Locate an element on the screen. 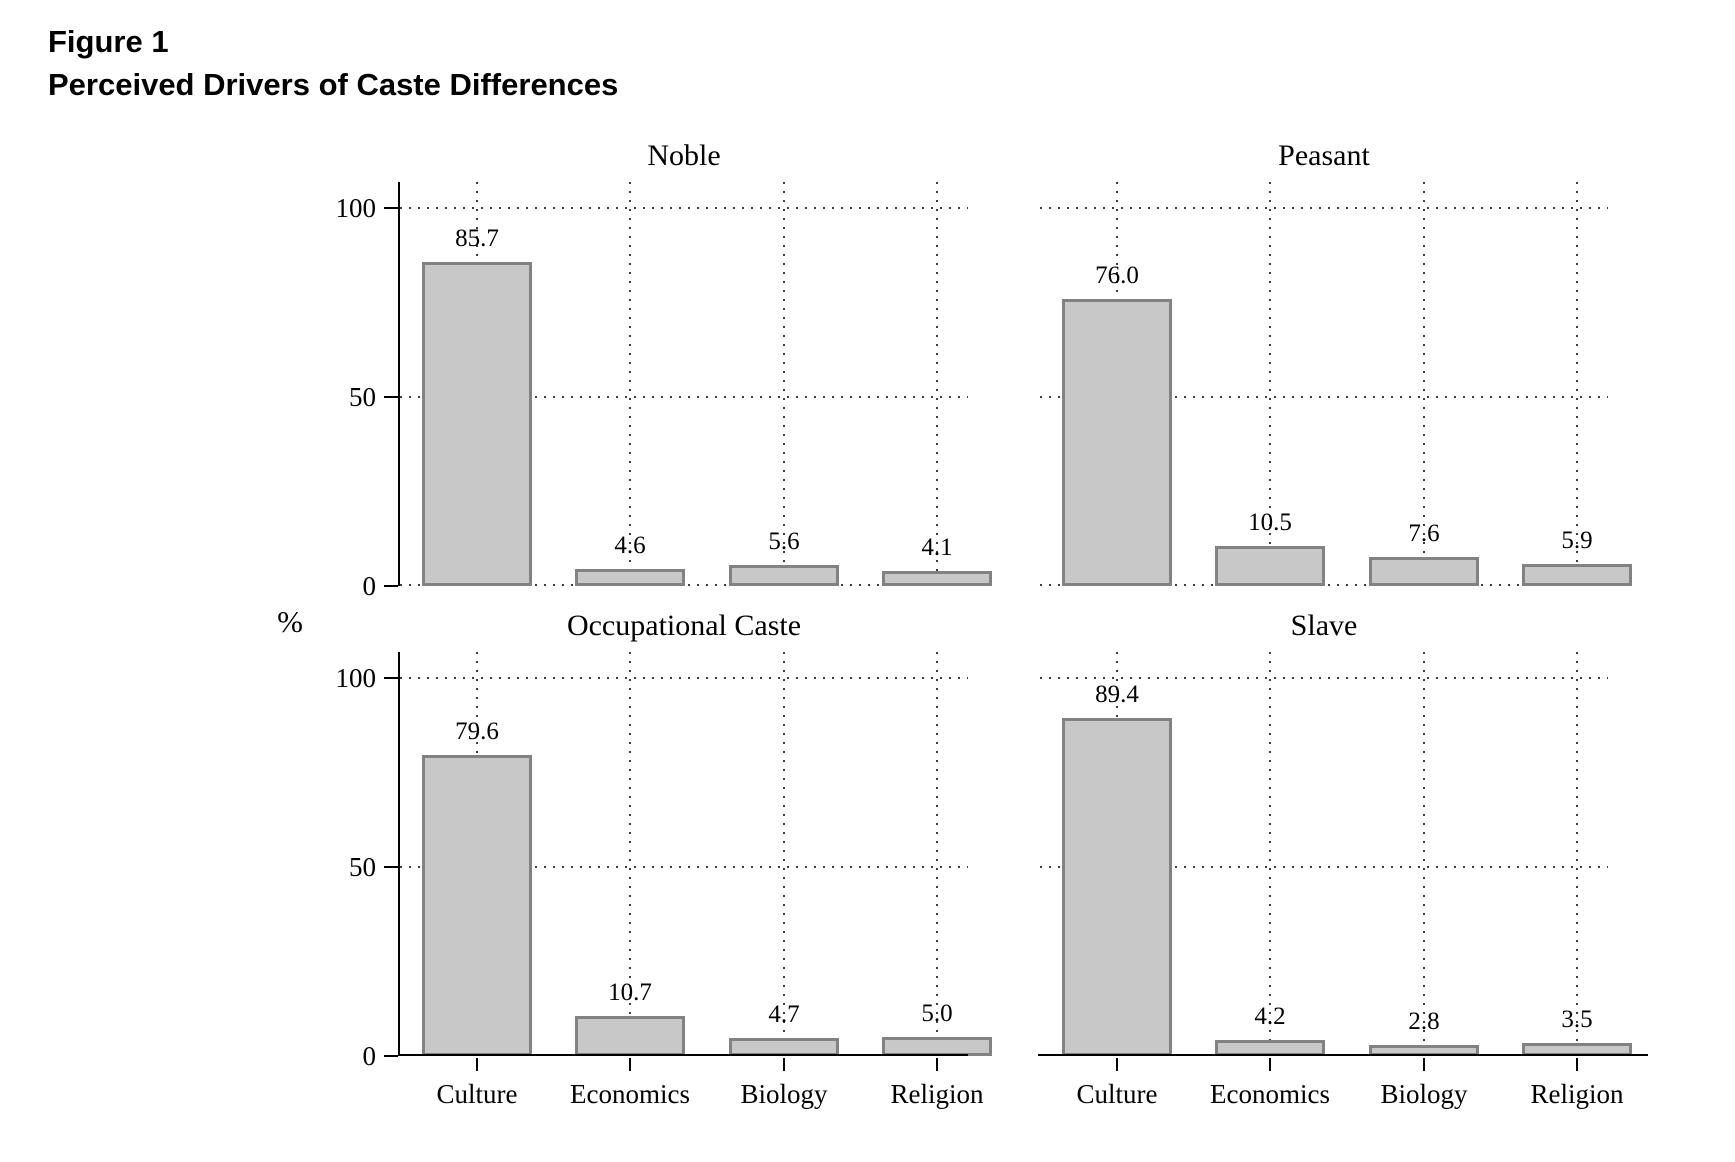 The image size is (1735, 1162). bar-value-label-biology: 5.6 is located at coordinates (784, 541).